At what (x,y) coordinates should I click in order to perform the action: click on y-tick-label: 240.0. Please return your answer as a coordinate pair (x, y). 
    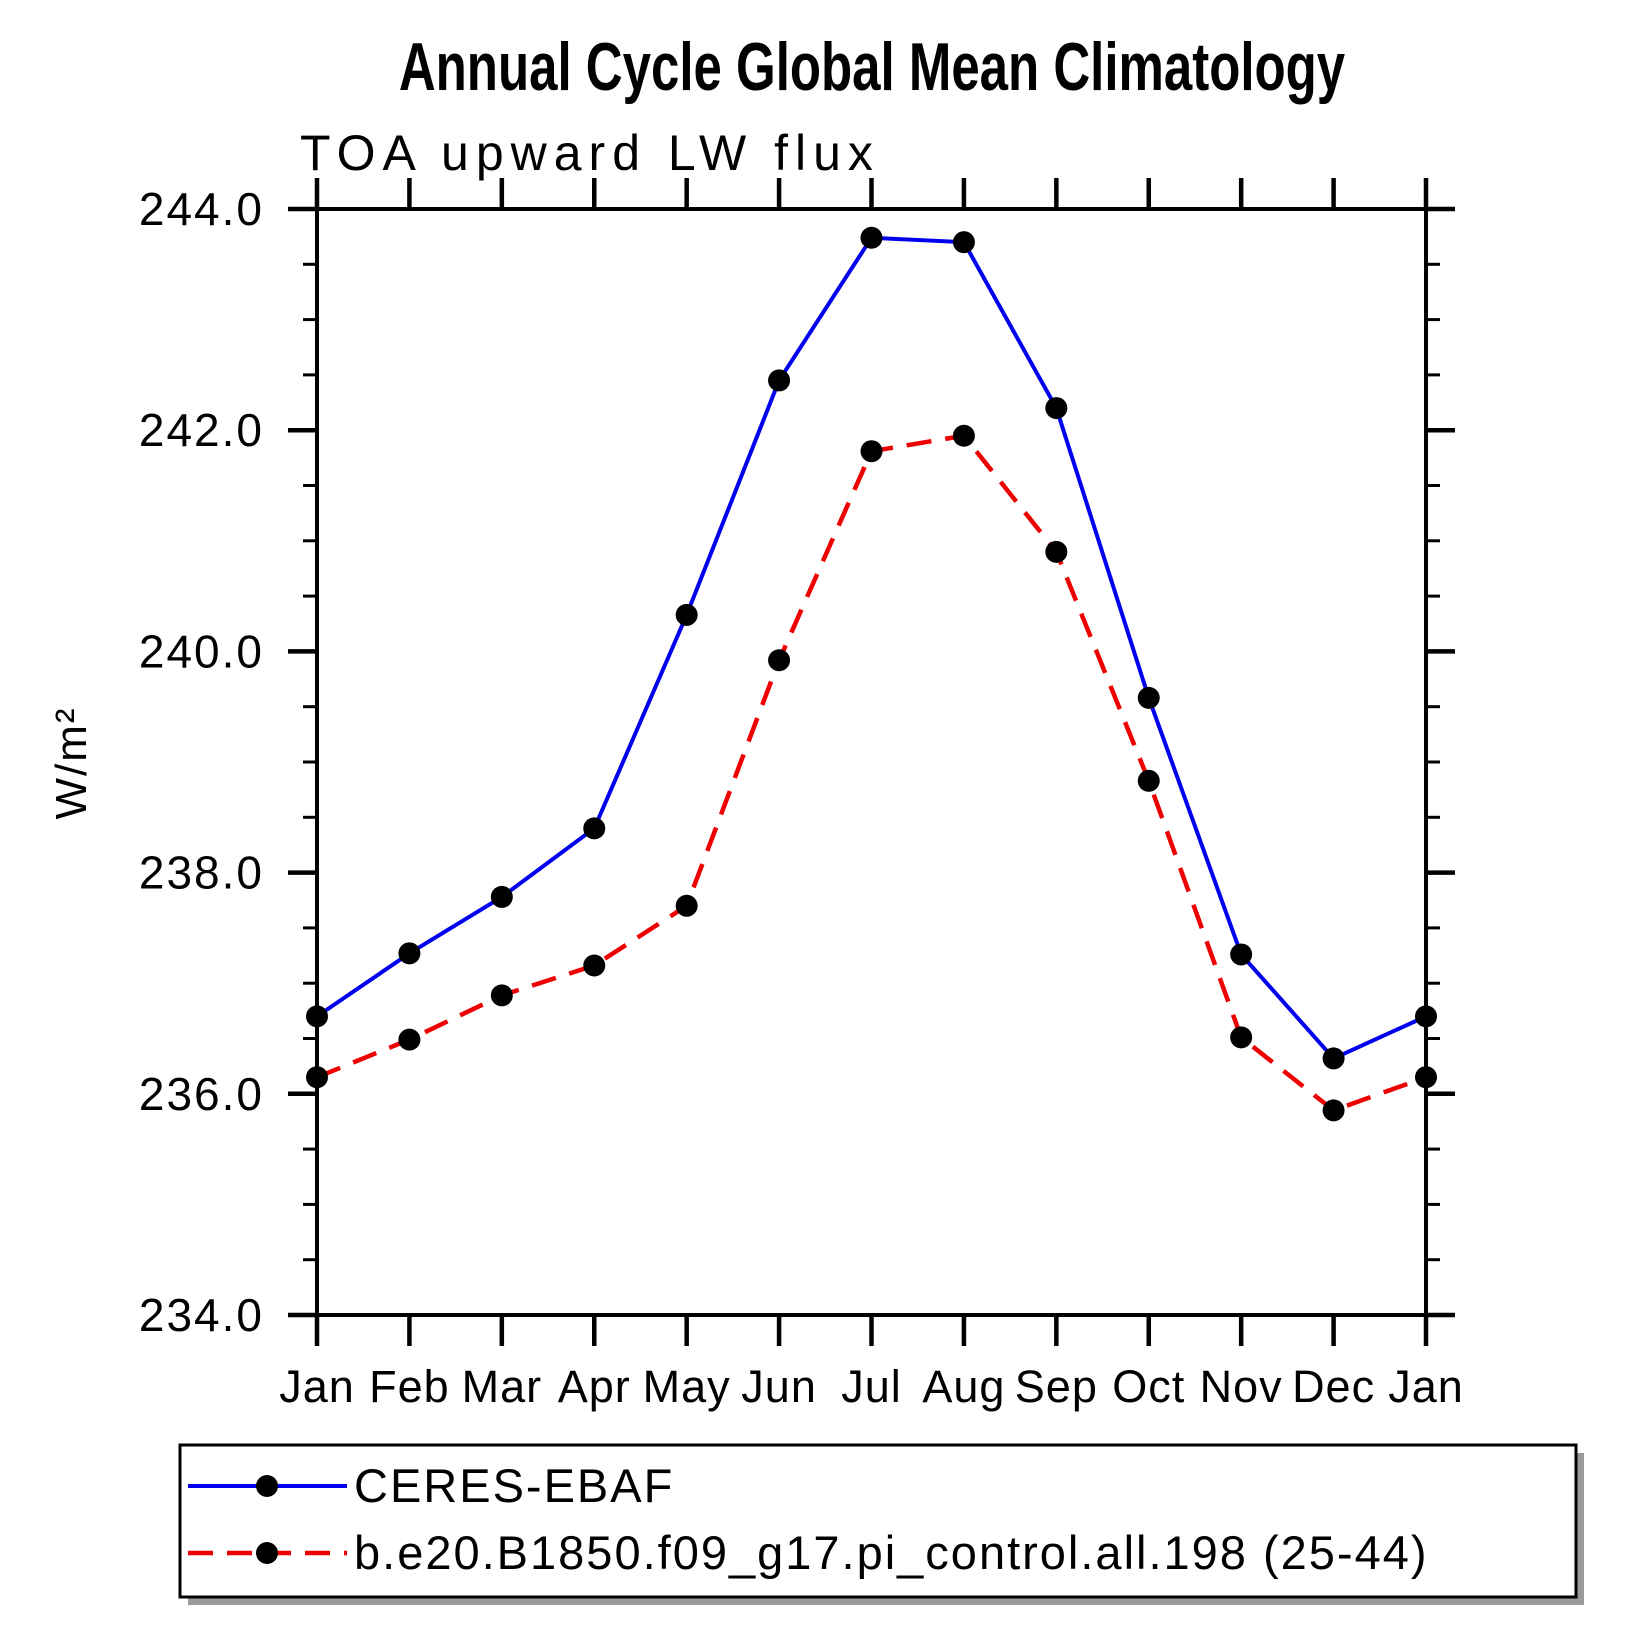
    Looking at the image, I should click on (201, 651).